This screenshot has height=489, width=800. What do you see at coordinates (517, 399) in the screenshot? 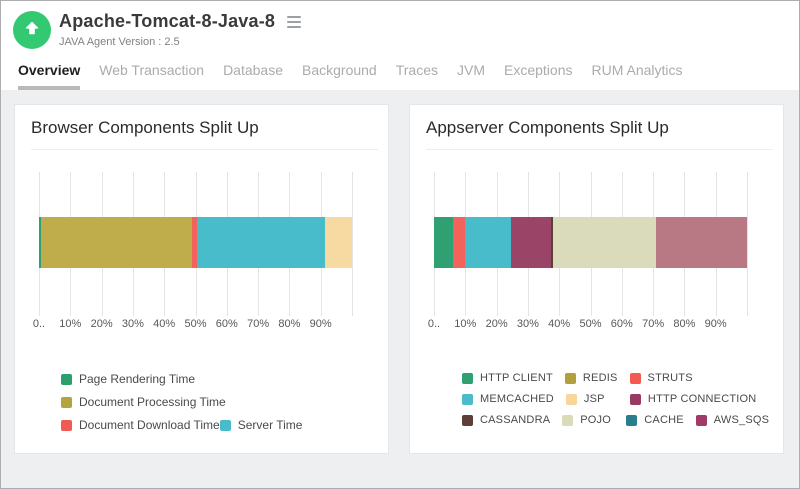
I see `legend-label: MEMCACHED` at bounding box center [517, 399].